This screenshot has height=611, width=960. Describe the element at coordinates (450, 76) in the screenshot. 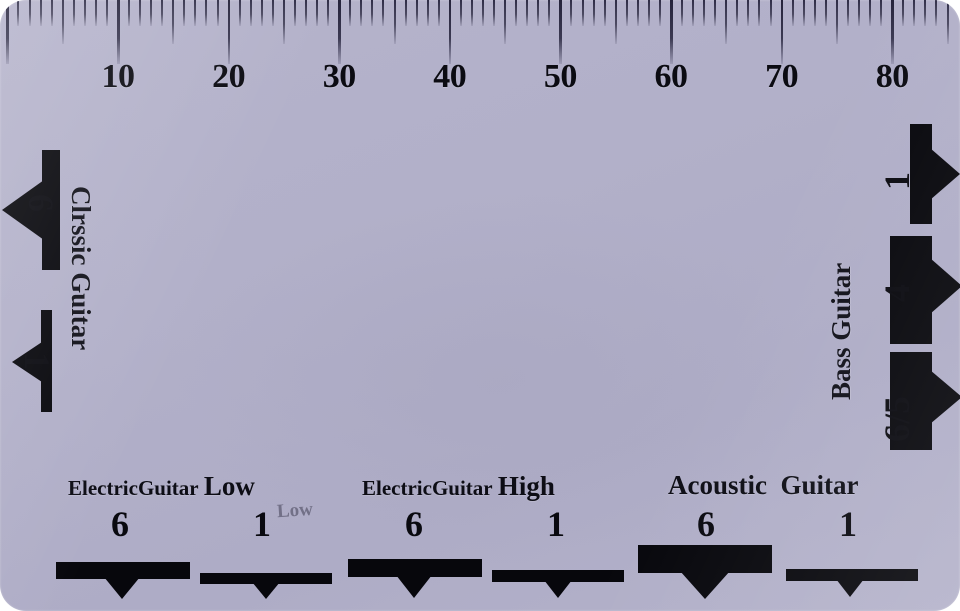

I see `ruler-label: 40` at that location.